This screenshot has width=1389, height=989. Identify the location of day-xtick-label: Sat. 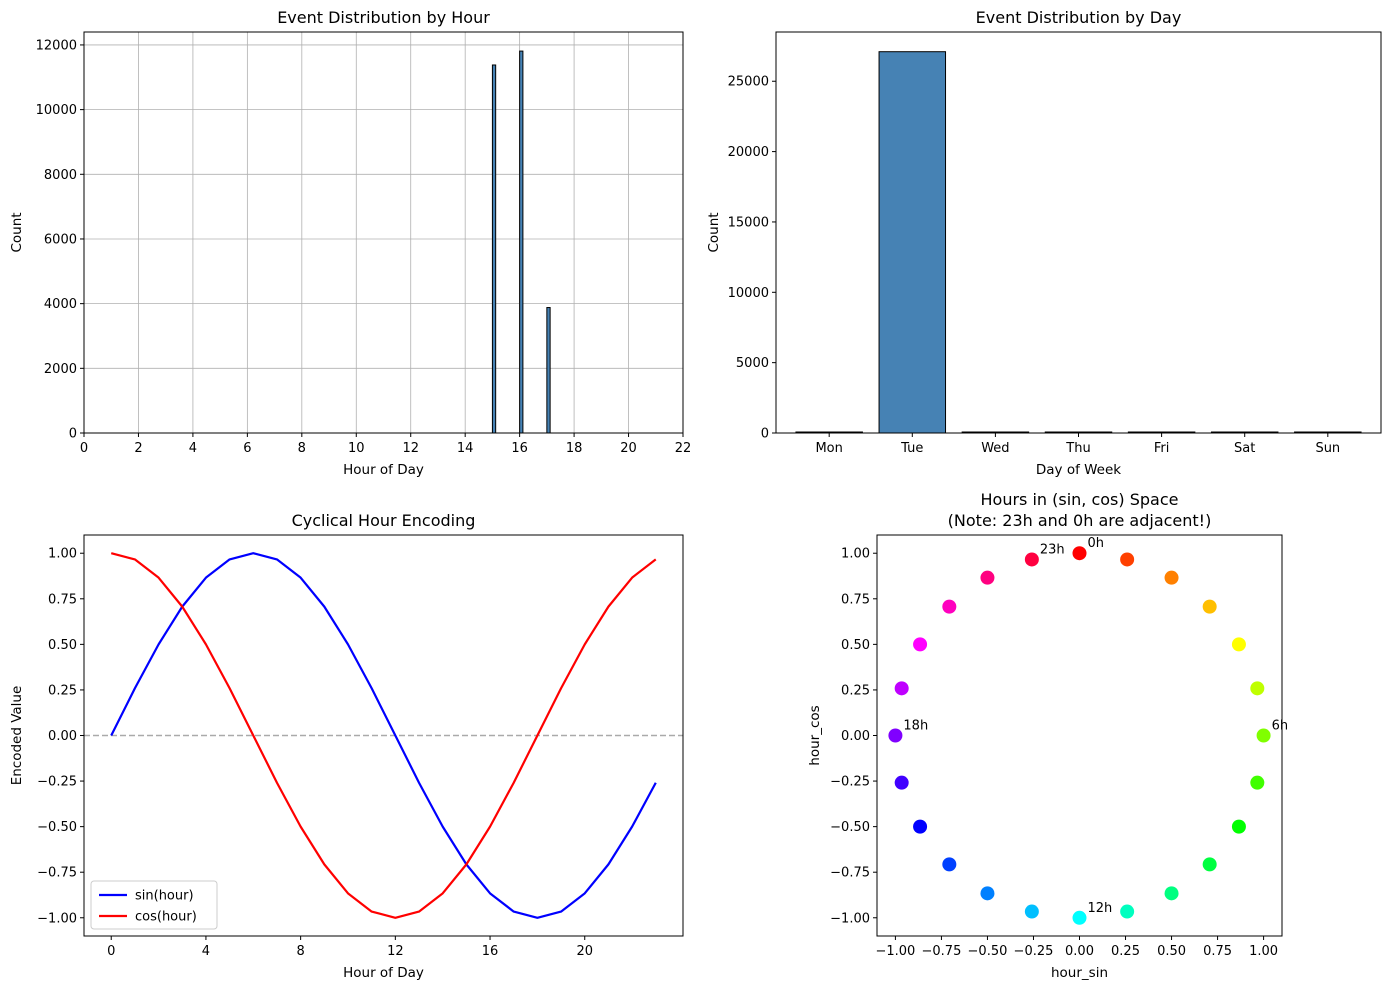
(1244, 448).